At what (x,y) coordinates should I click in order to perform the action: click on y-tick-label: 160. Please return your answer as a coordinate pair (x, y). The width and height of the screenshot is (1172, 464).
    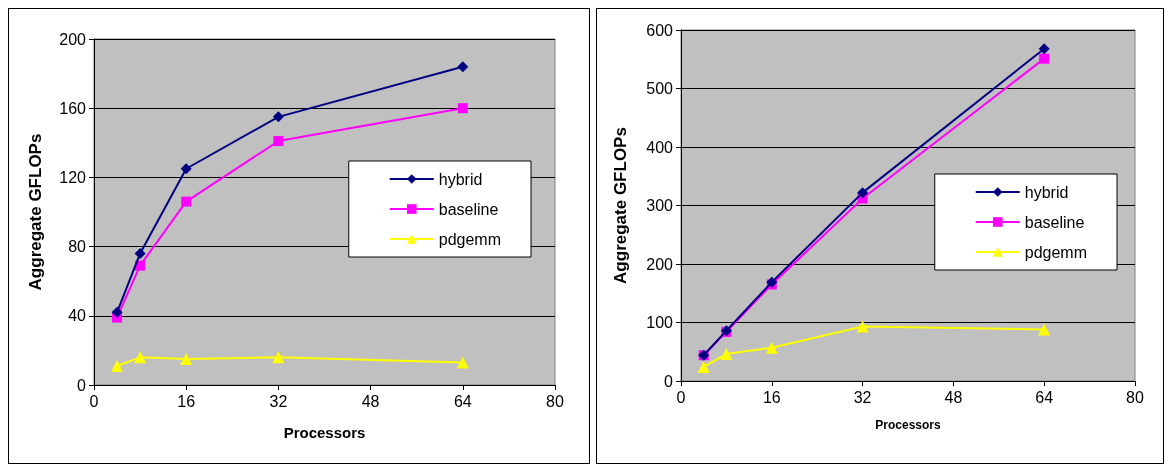
    Looking at the image, I should click on (73, 108).